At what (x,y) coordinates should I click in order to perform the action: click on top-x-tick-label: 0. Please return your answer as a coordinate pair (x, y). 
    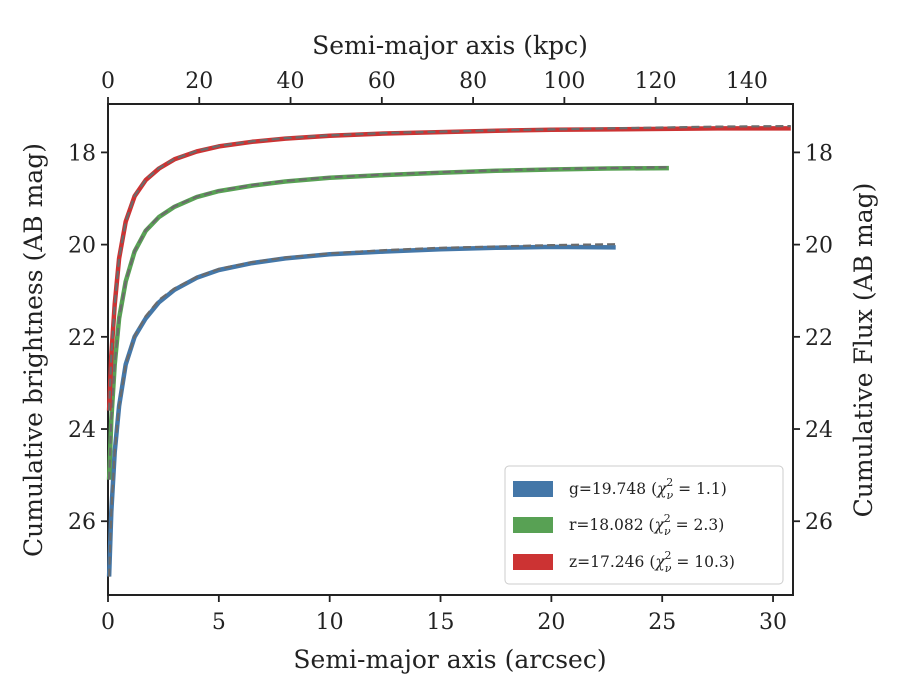
    Looking at the image, I should click on (108, 81).